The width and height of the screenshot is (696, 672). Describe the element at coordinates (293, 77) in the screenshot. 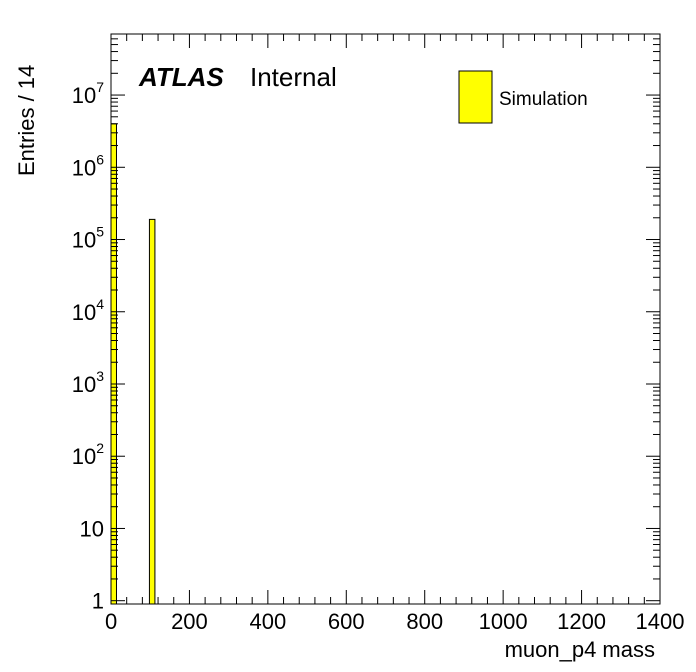

I see `internal-label: Internal` at that location.